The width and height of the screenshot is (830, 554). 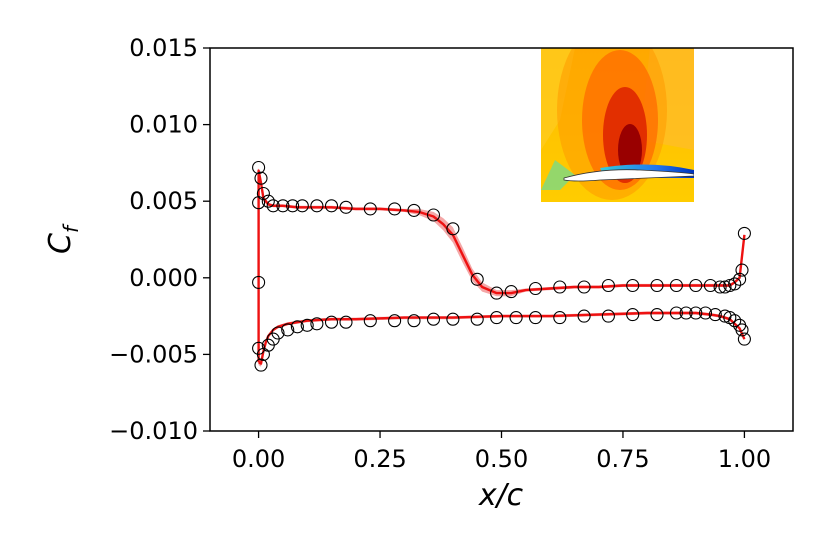 What do you see at coordinates (153, 354) in the screenshot?
I see `y-tick-label: −0.005` at bounding box center [153, 354].